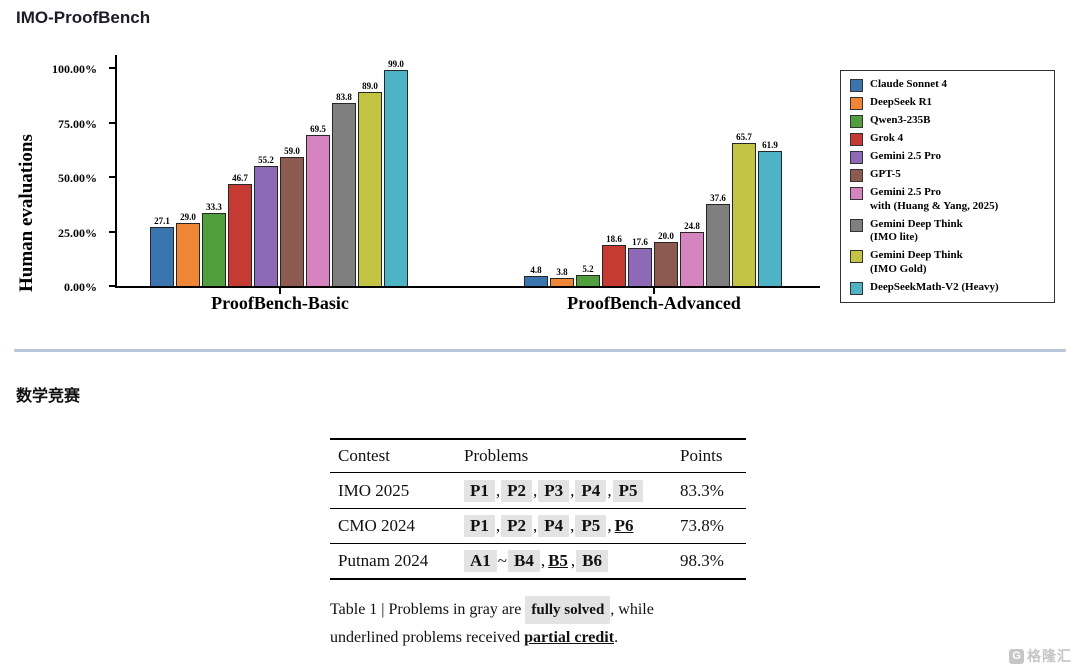  Describe the element at coordinates (318, 205) in the screenshot. I see `bar: 69.5` at that location.